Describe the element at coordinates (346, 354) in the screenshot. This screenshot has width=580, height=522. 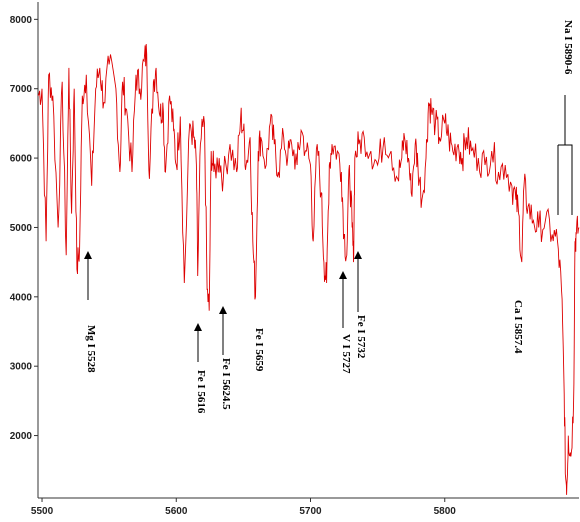
I see `annotation-label: V I 5727` at that location.